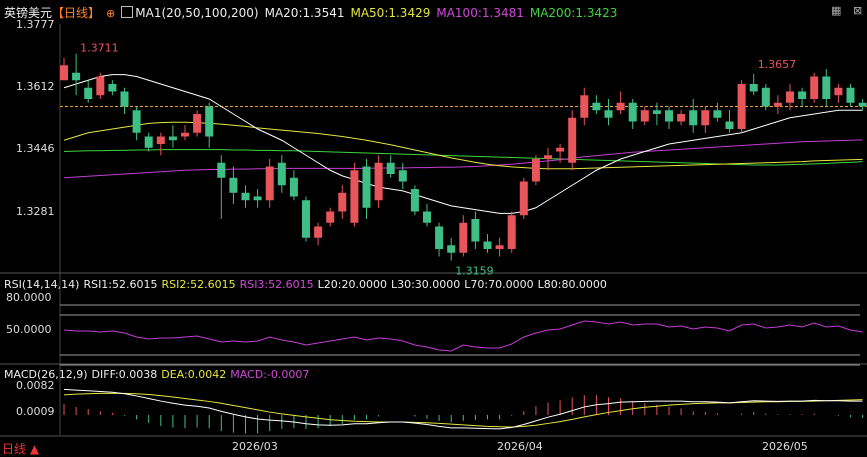 Image resolution: width=867 pixels, height=457 pixels. Describe the element at coordinates (463, 336) in the screenshot. I see `rsi-line` at that location.